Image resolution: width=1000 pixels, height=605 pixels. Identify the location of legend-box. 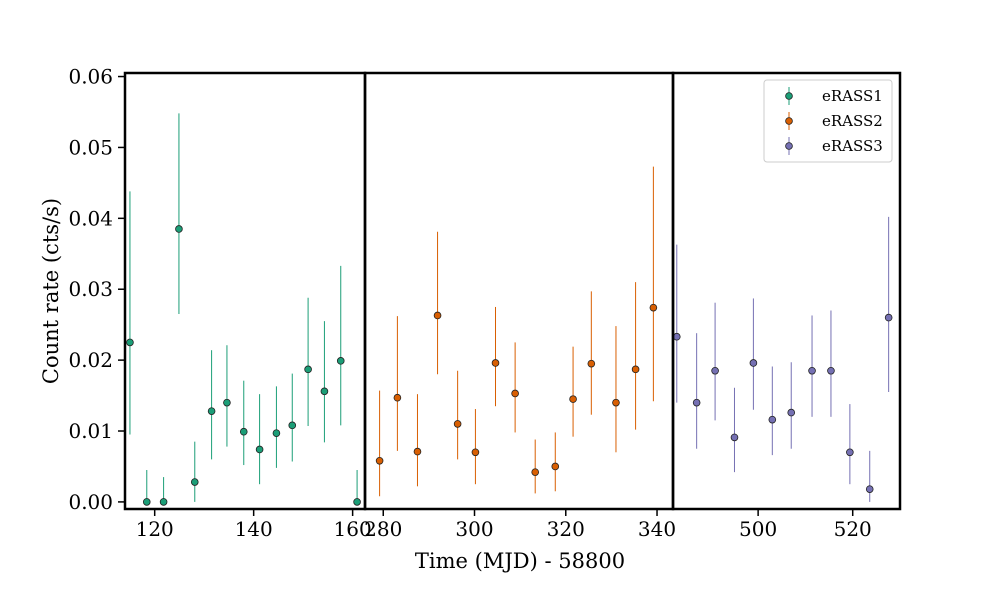
(828, 121).